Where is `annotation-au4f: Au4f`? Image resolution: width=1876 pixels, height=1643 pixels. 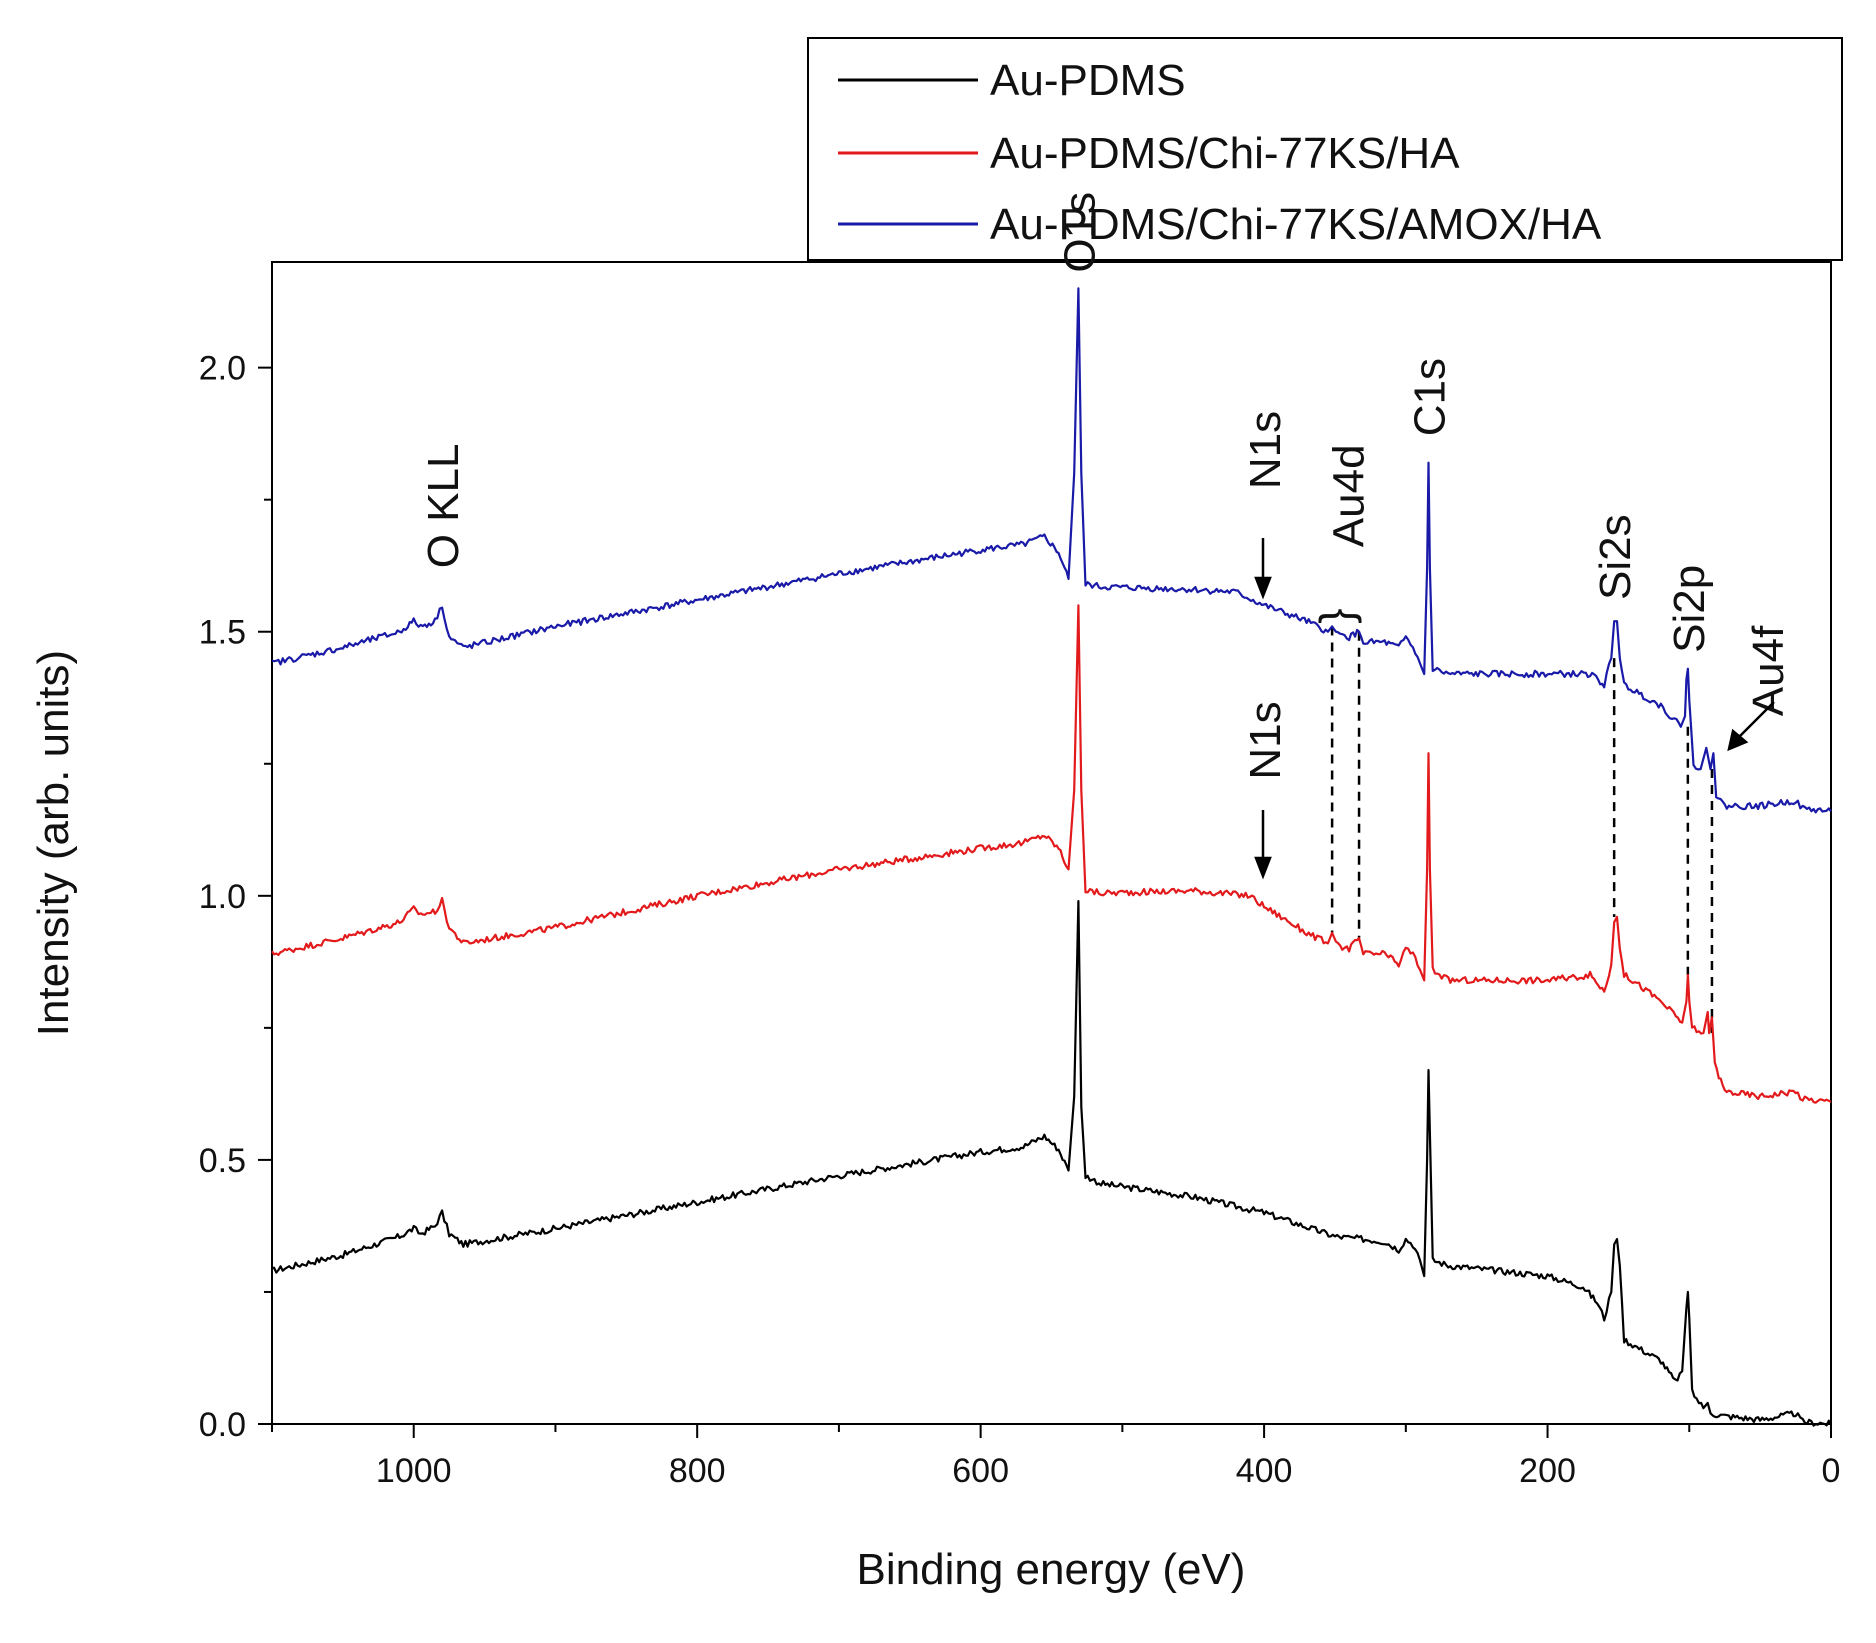
annotation-au4f: Au4f is located at coordinates (1768, 670).